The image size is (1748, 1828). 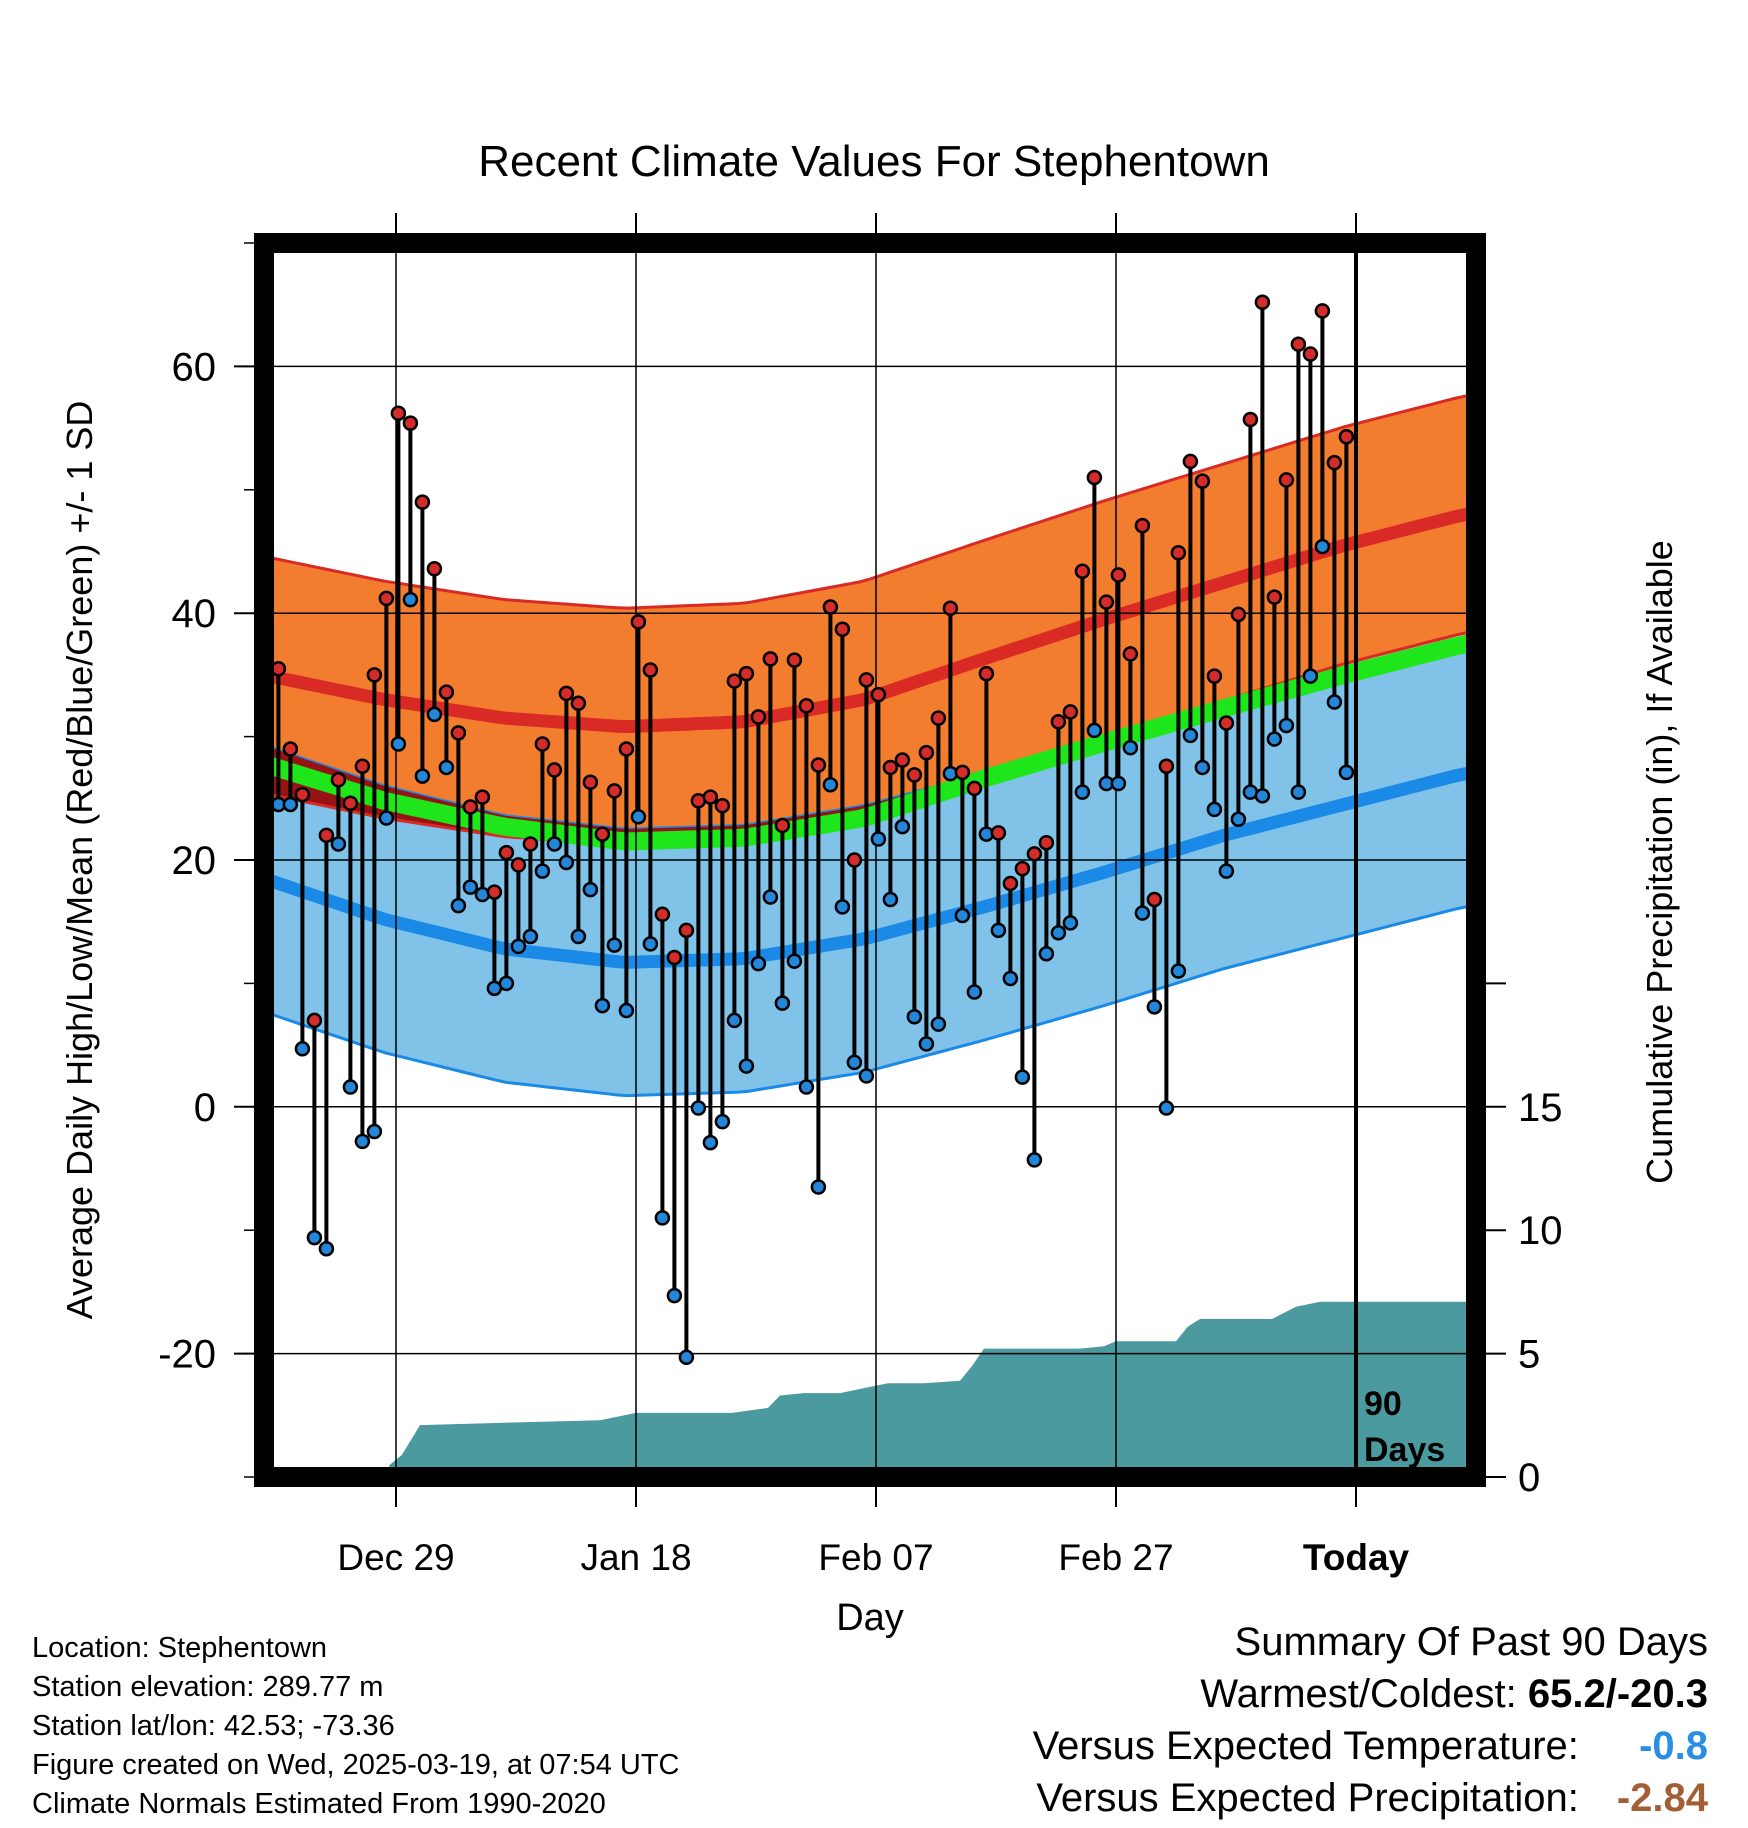 What do you see at coordinates (1305, 1746) in the screenshot?
I see `summary-temp-label: Versus Expected Temperature:` at bounding box center [1305, 1746].